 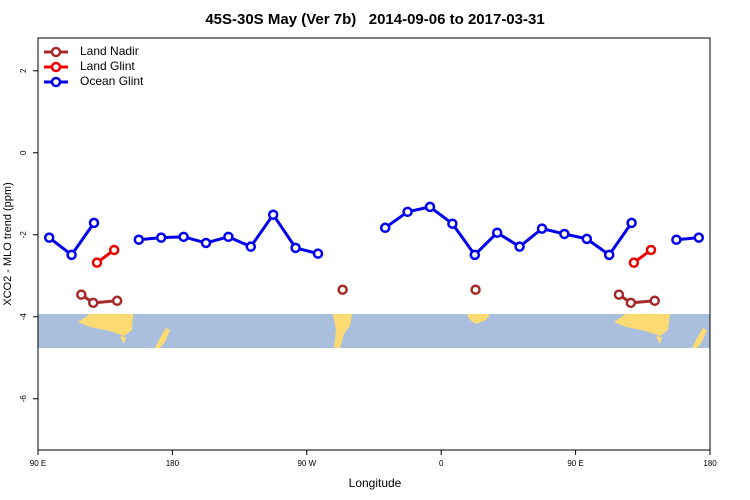 I want to click on y-tick-label: 0, so click(x=23, y=152).